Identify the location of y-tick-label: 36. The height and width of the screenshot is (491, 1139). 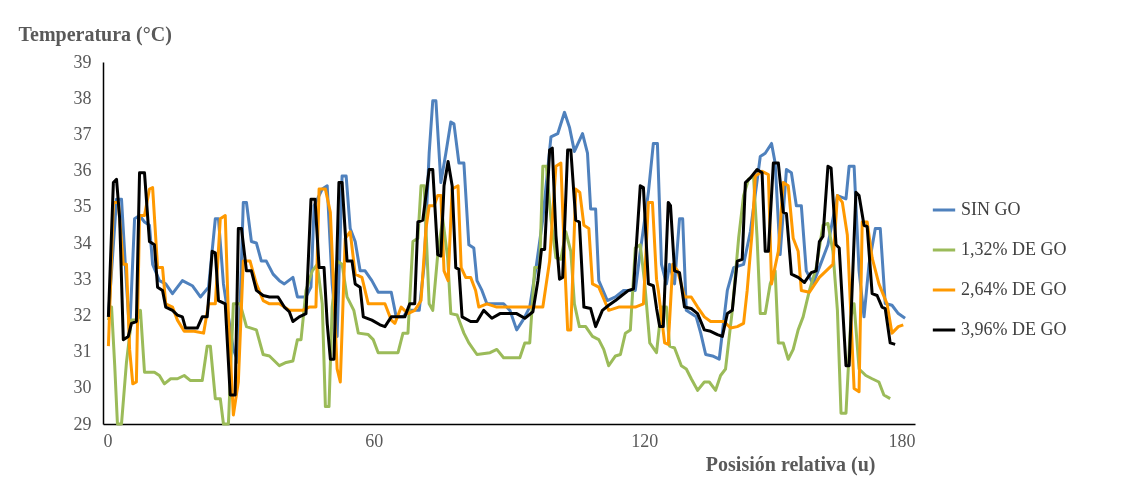
(82, 170).